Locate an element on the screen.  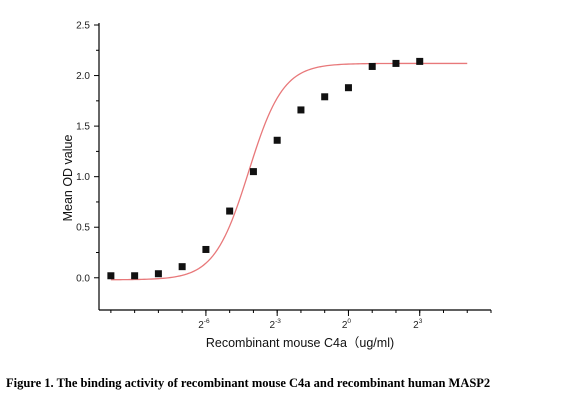
y-tick-label: 2.5 is located at coordinates (83, 26).